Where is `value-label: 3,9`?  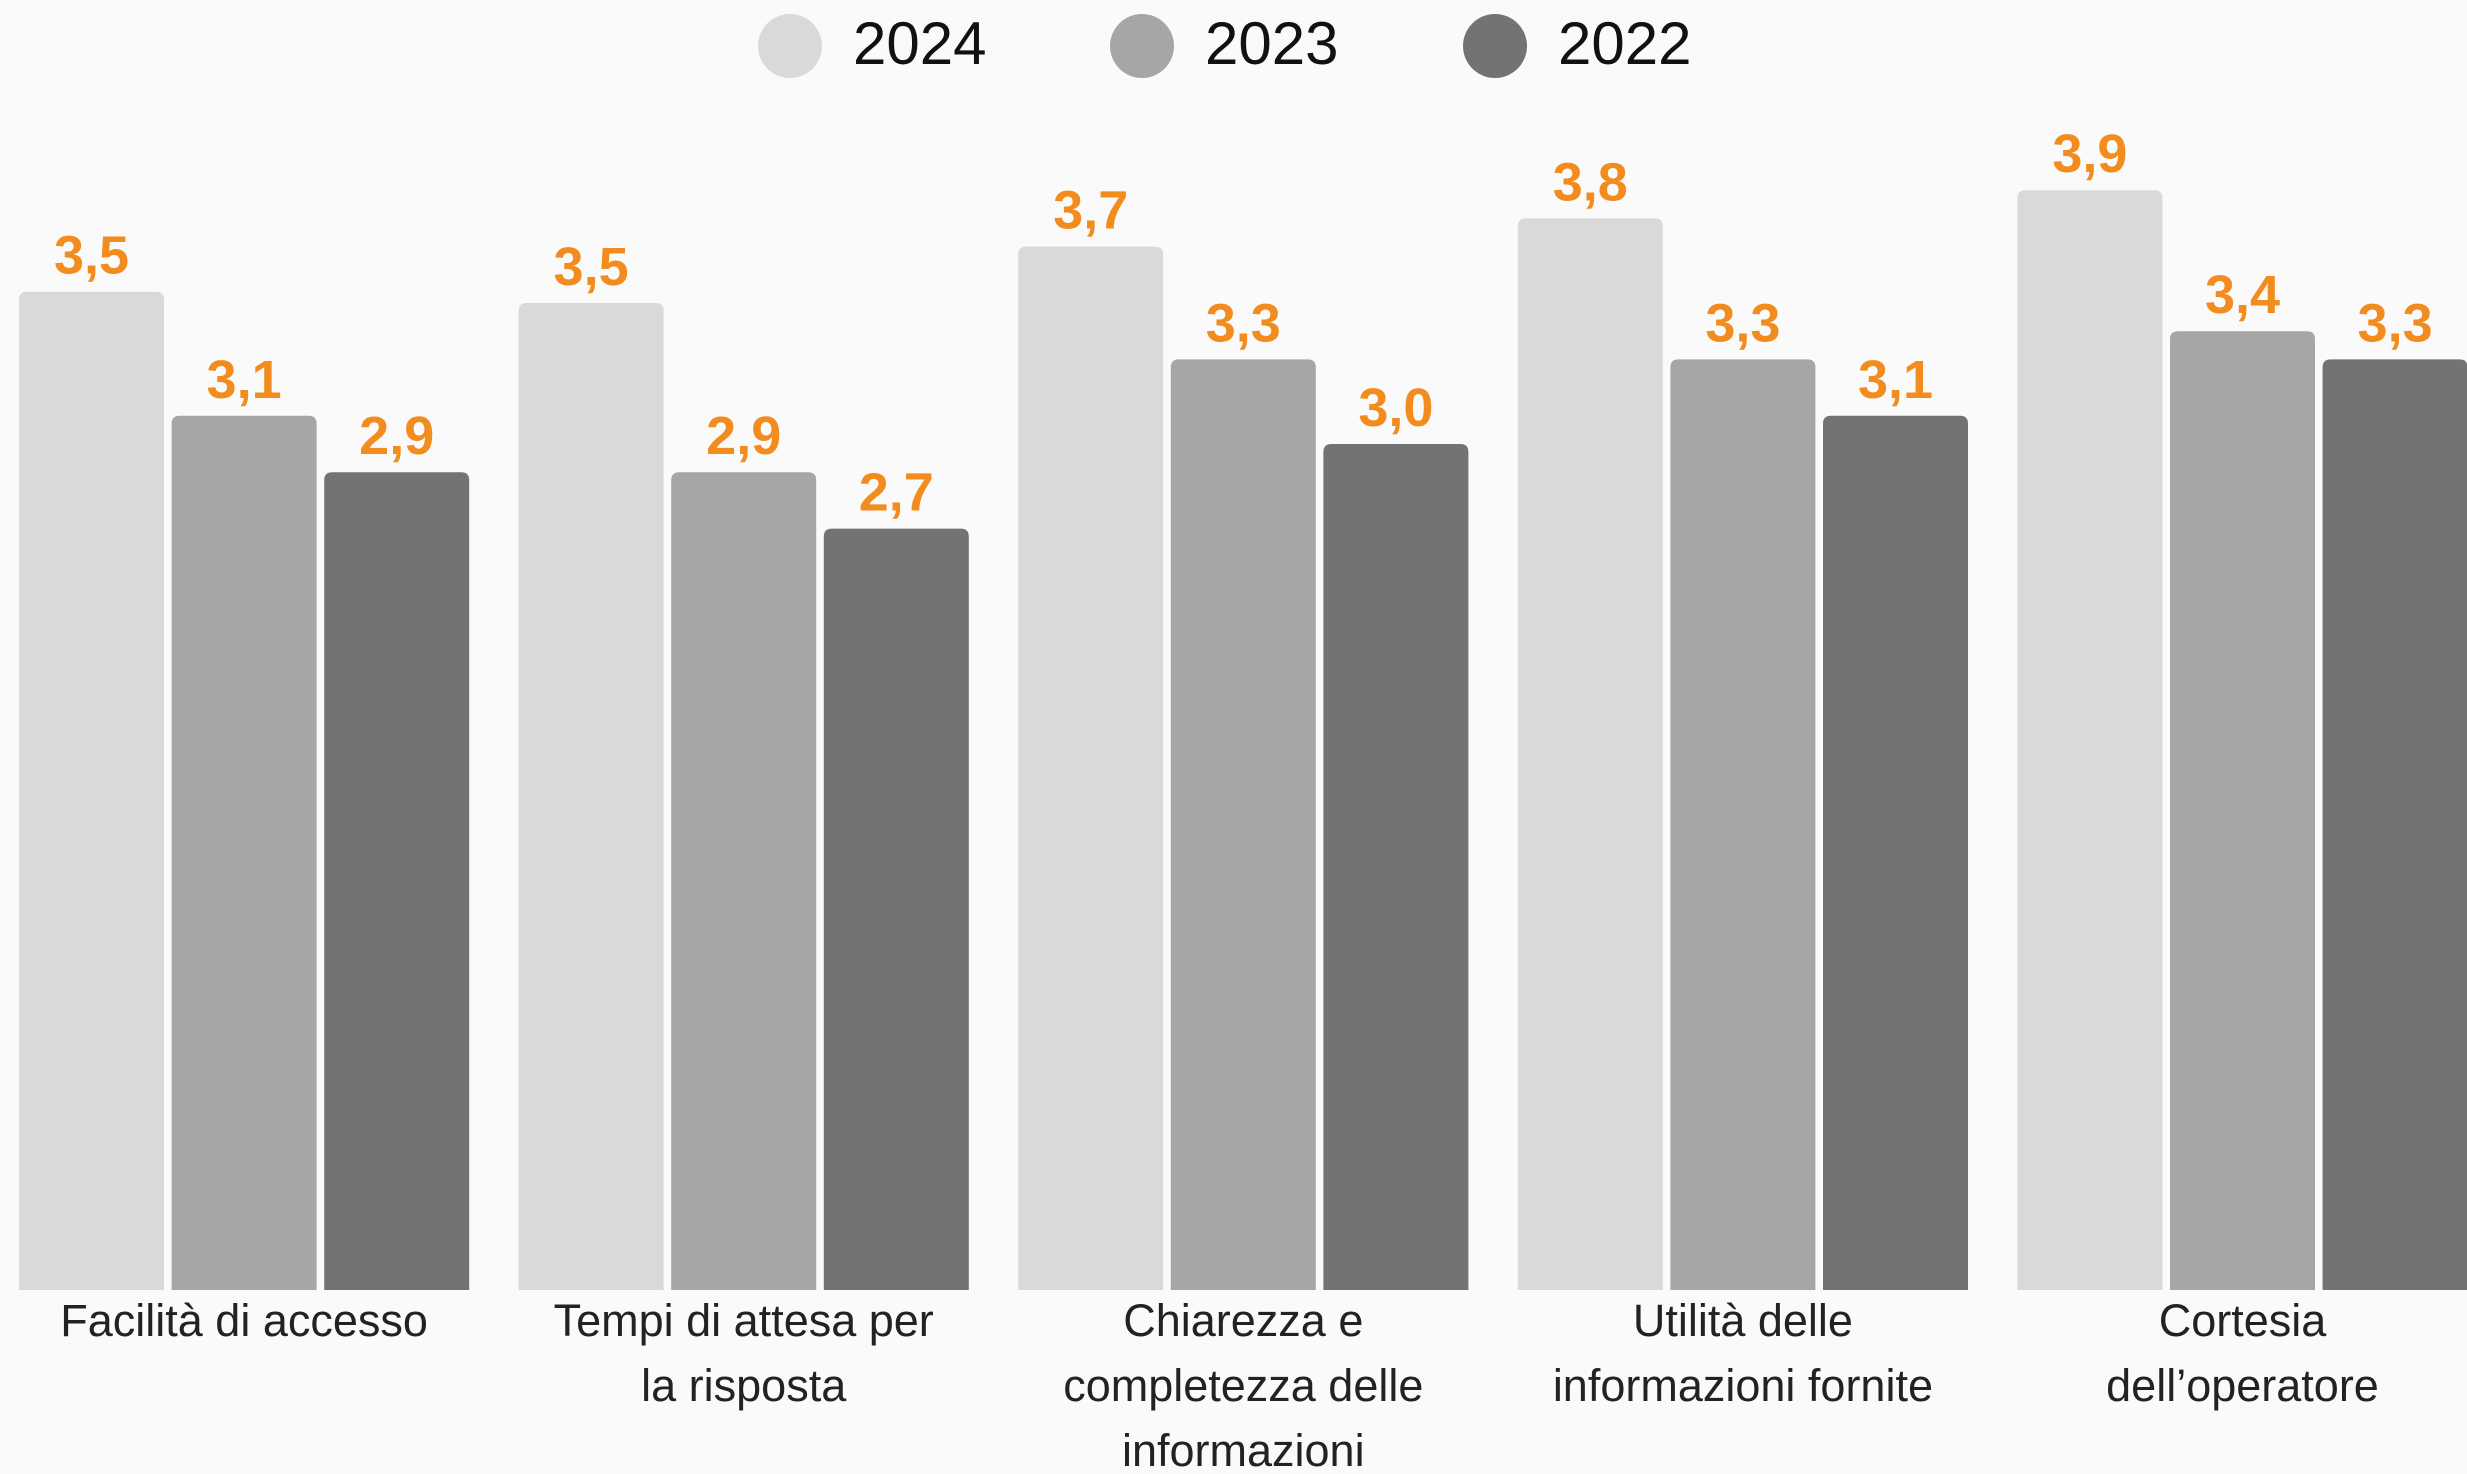
value-label: 3,9 is located at coordinates (2089, 154).